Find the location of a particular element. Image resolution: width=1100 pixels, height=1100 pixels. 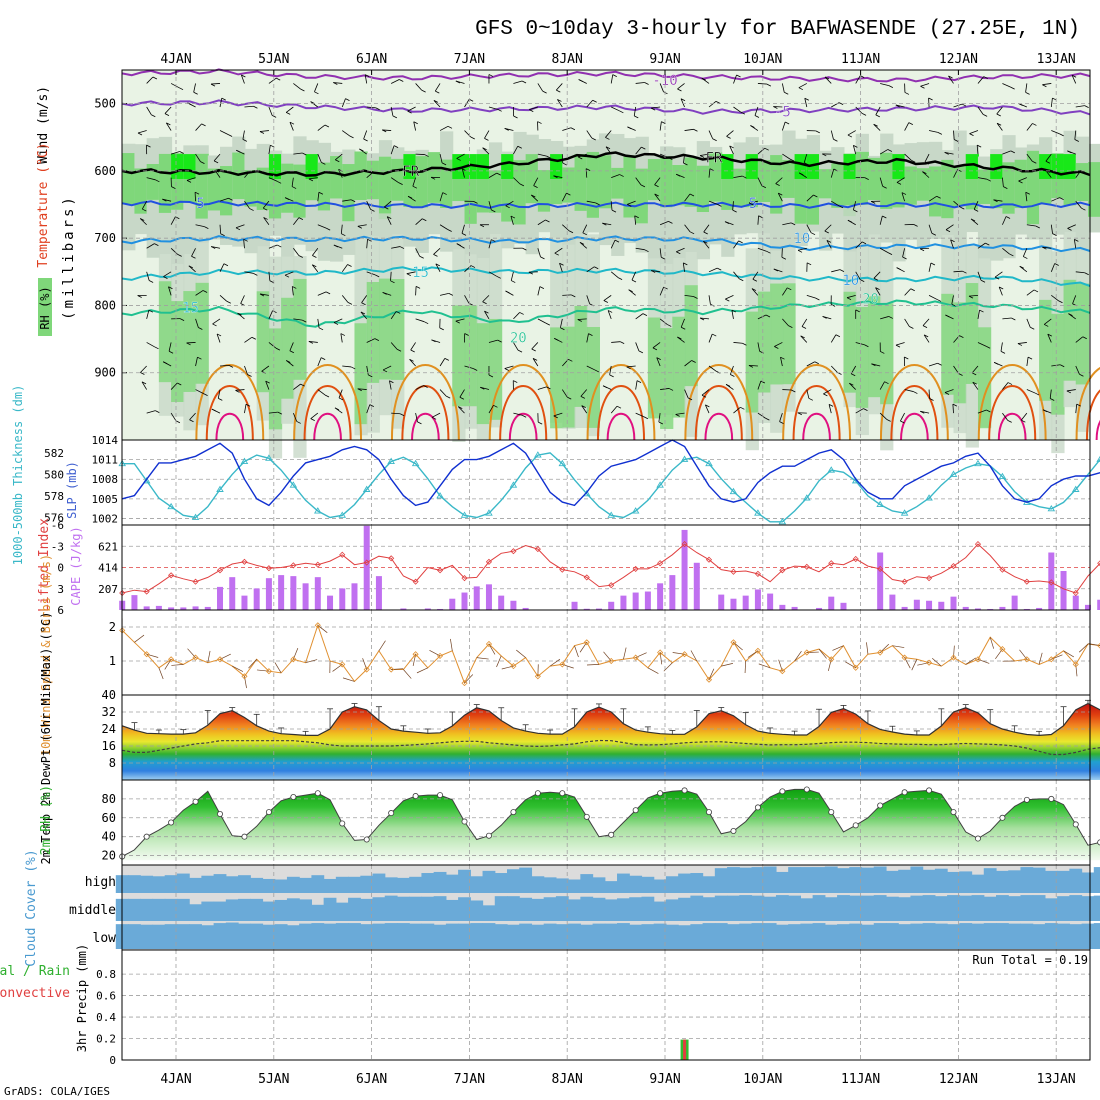

lifted-index-point is located at coordinates (1051, 582).